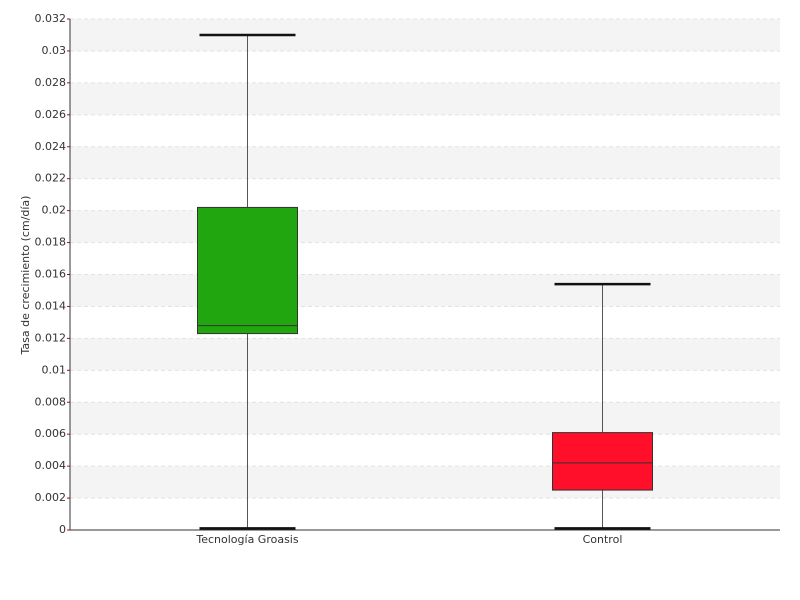 This screenshot has width=800, height=600. Describe the element at coordinates (51, 114) in the screenshot. I see `y-tick-label: 0.026` at that location.